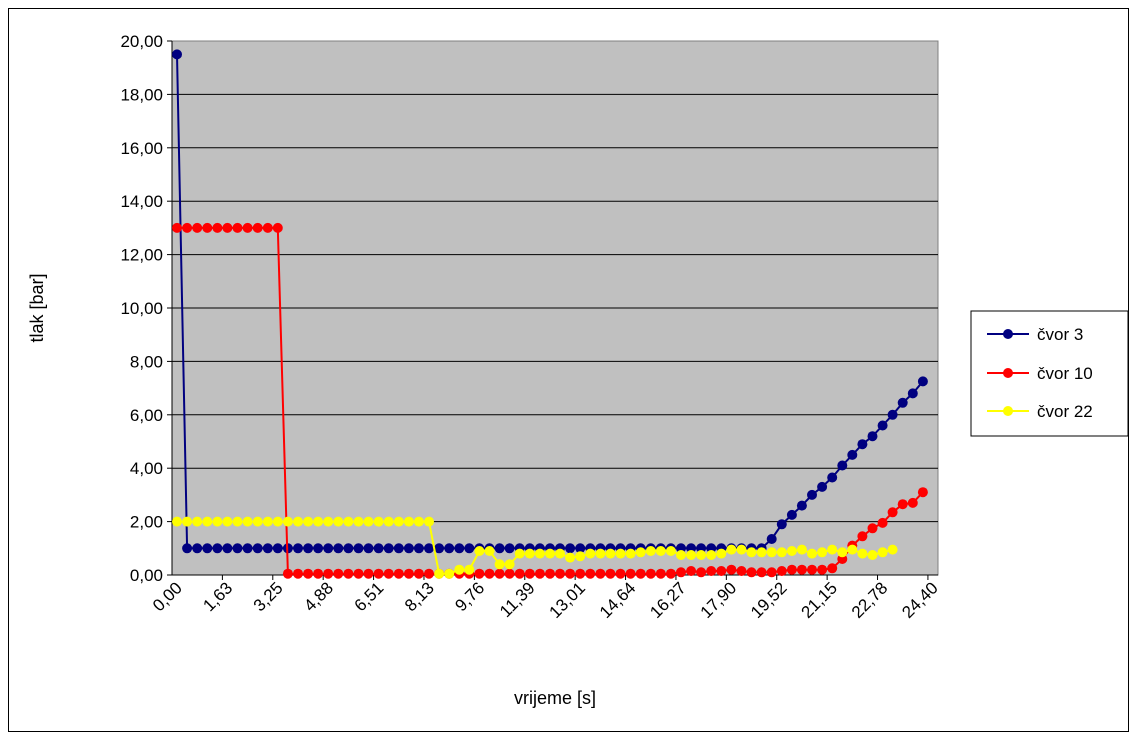  Describe the element at coordinates (568, 600) in the screenshot. I see `x-tick-label: 13,01` at that location.